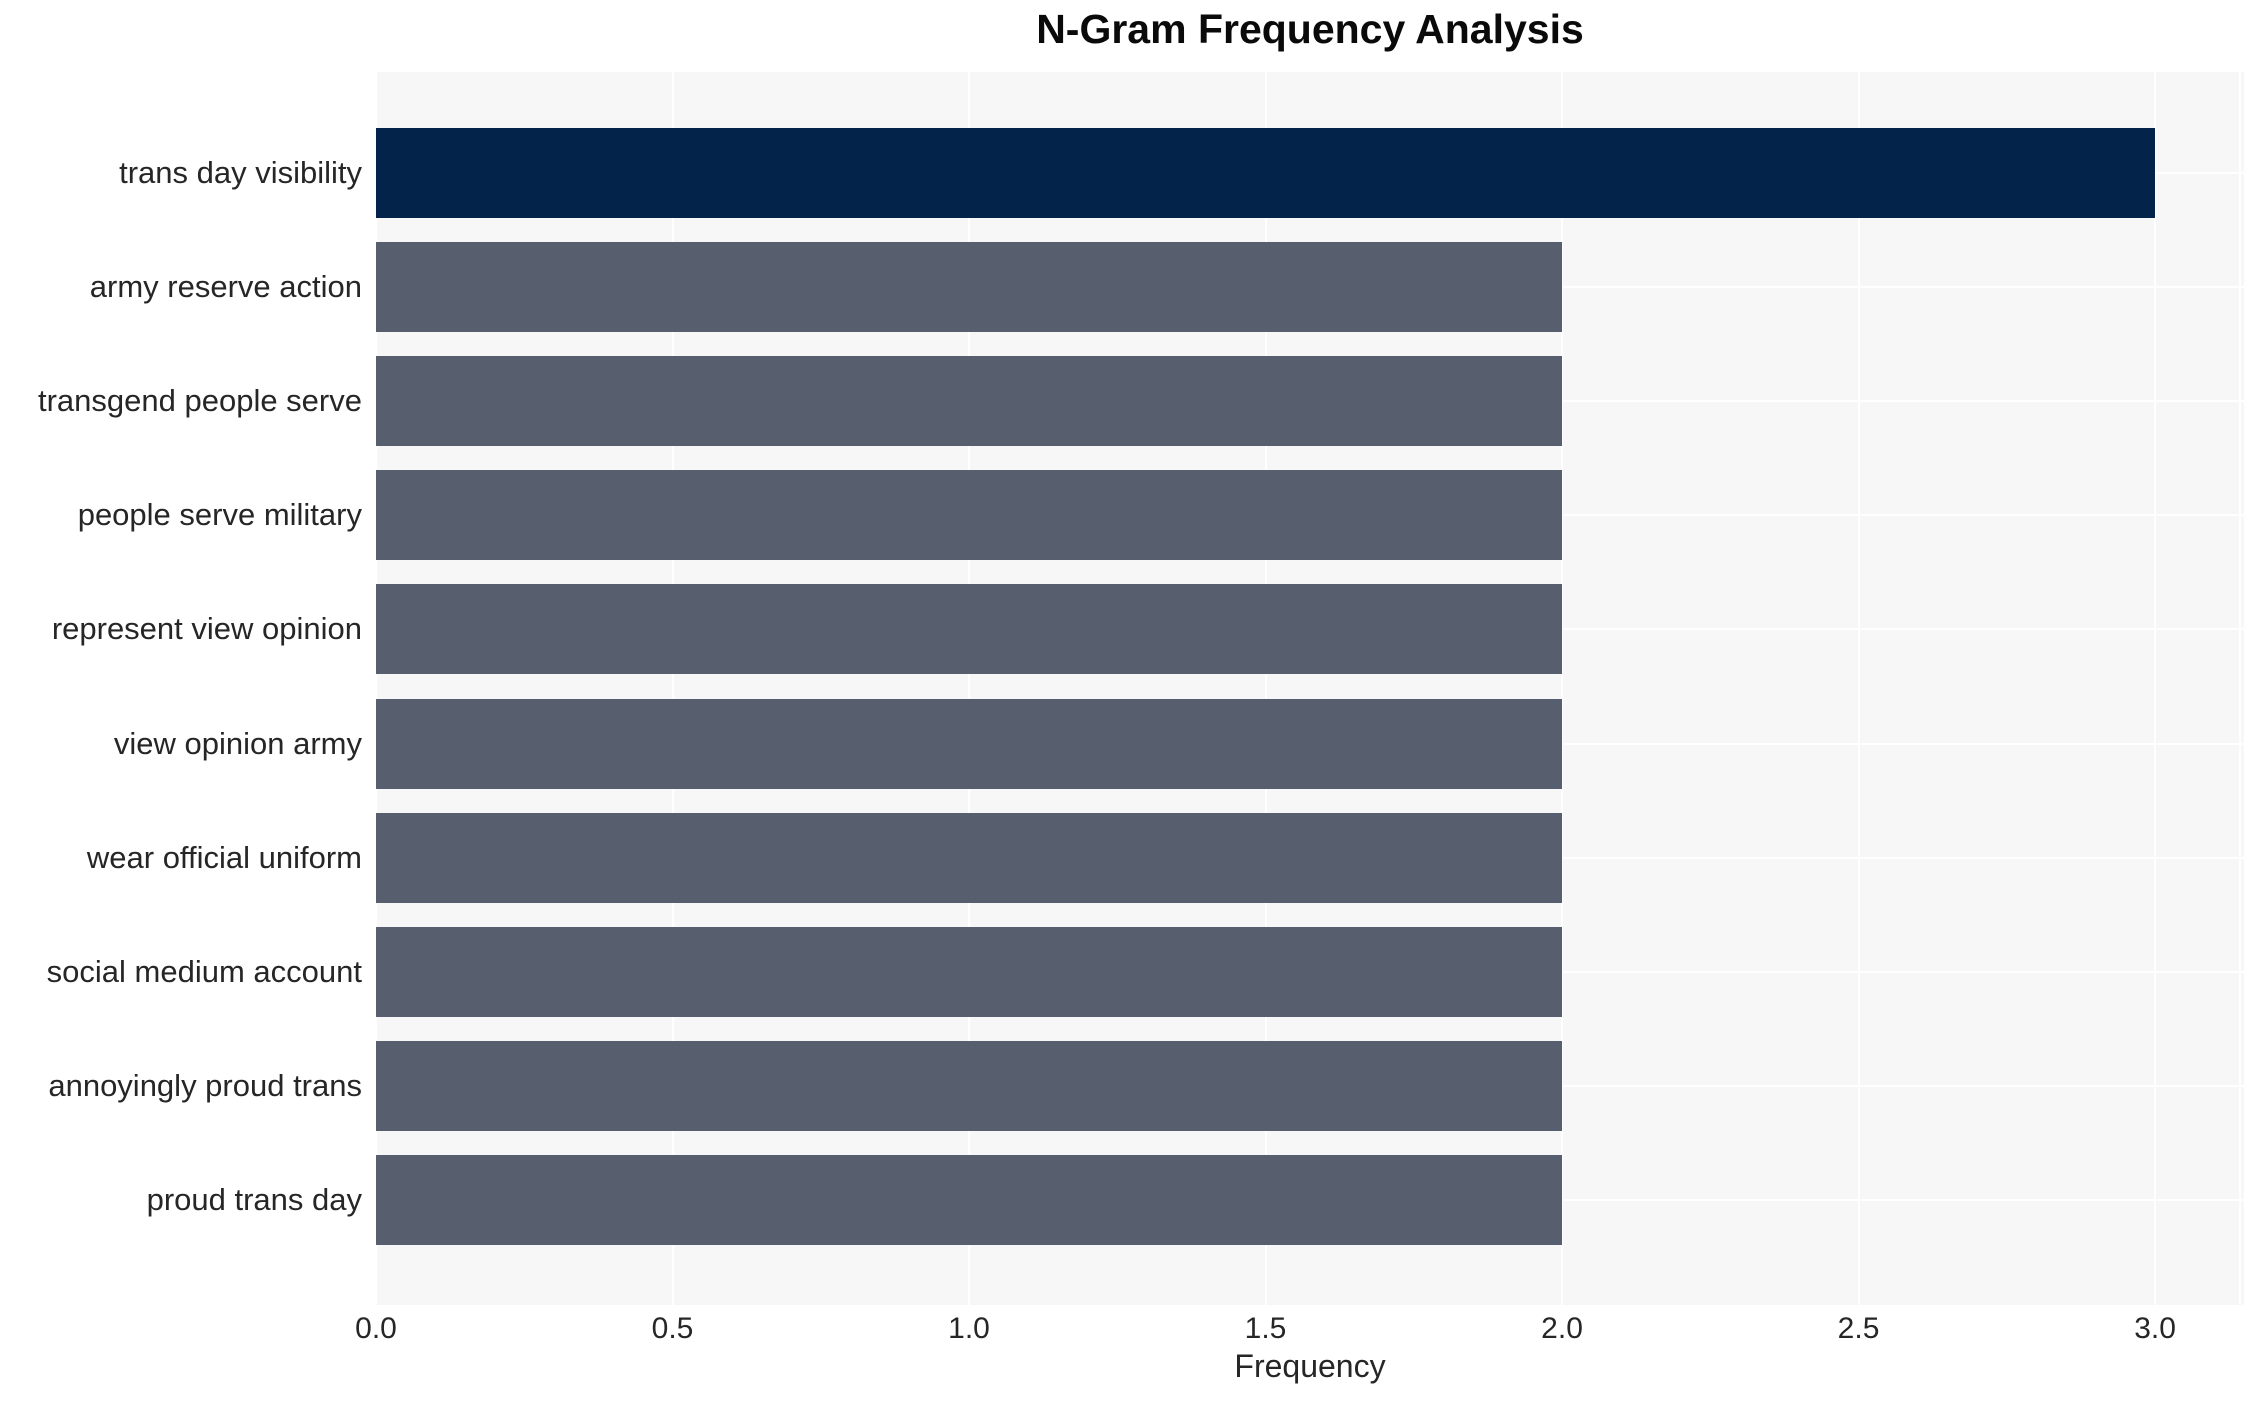 This screenshot has width=2258, height=1402. What do you see at coordinates (224, 857) in the screenshot?
I see `y-axis-category-label: wear official uniform` at bounding box center [224, 857].